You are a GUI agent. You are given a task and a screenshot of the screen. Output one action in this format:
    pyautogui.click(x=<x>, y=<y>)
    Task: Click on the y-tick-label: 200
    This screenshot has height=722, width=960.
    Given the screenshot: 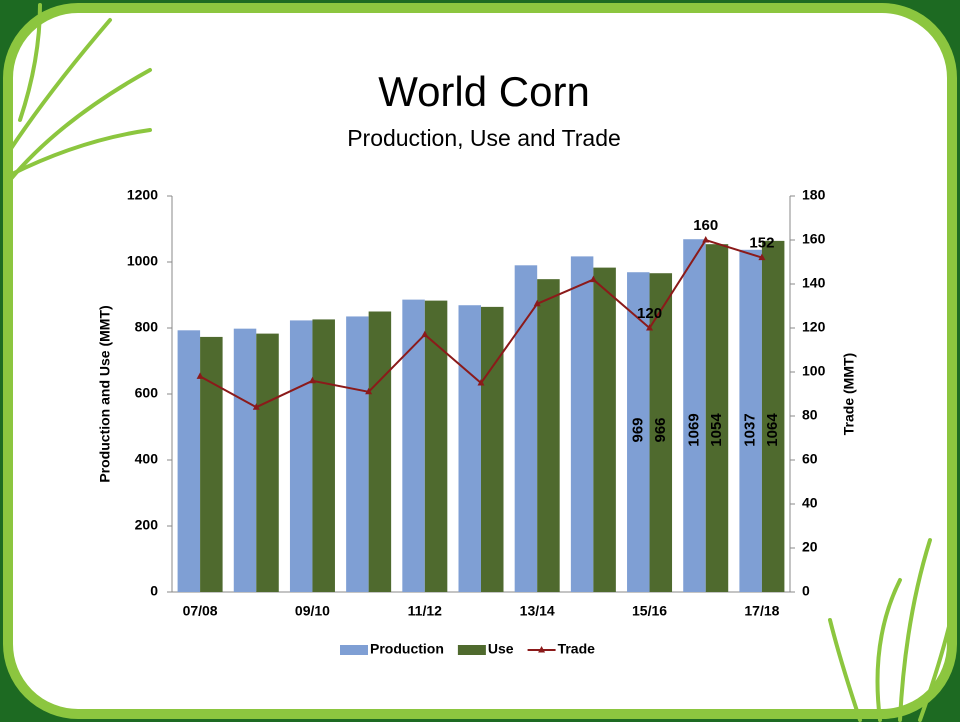 What is the action you would take?
    pyautogui.click(x=147, y=525)
    